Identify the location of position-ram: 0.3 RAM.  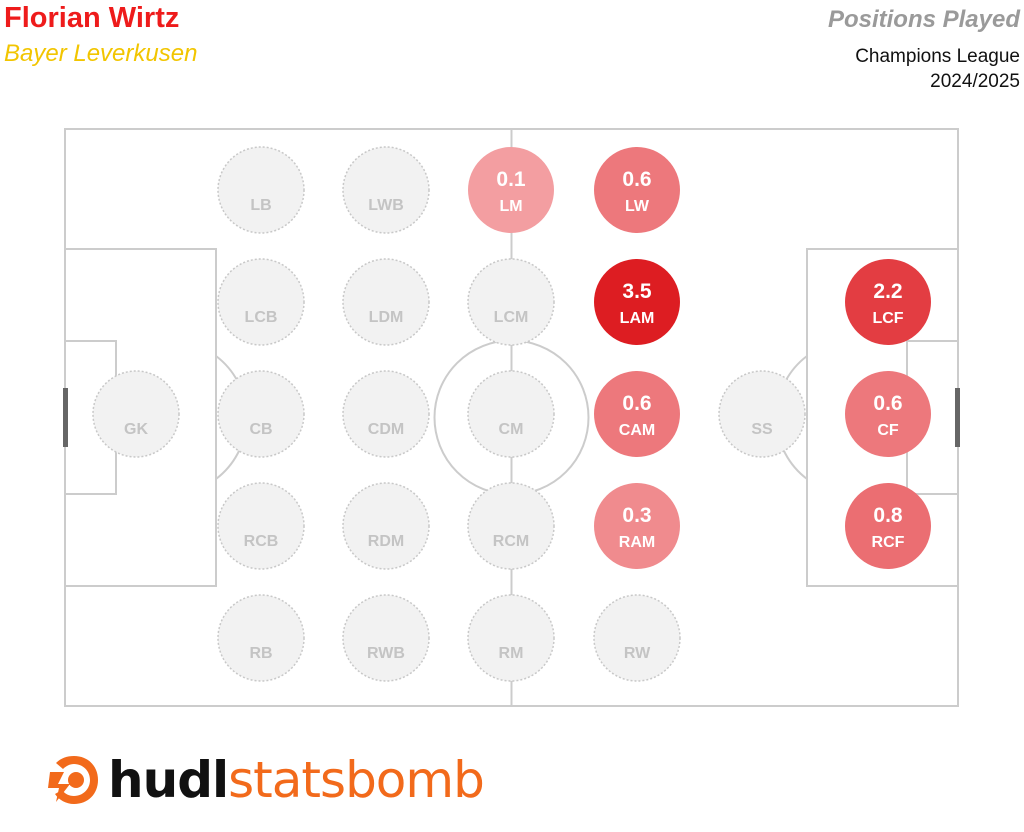
(637, 526).